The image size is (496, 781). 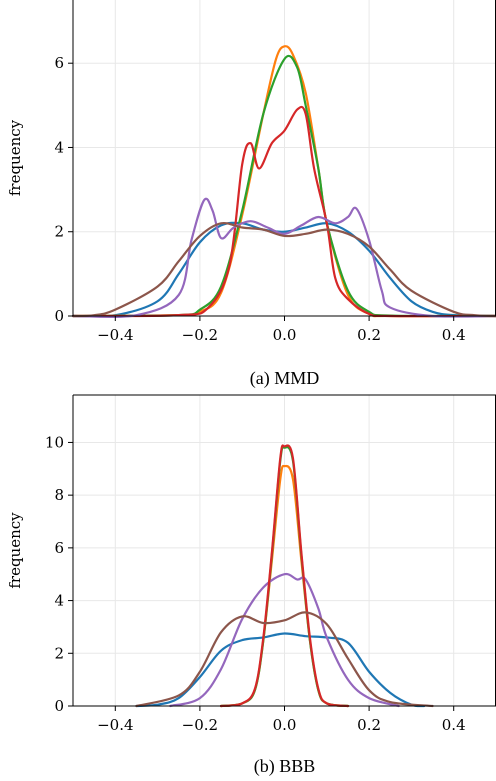 What do you see at coordinates (54, 574) in the screenshot?
I see `y-tick-labels: 0 2 4 6 8 10` at bounding box center [54, 574].